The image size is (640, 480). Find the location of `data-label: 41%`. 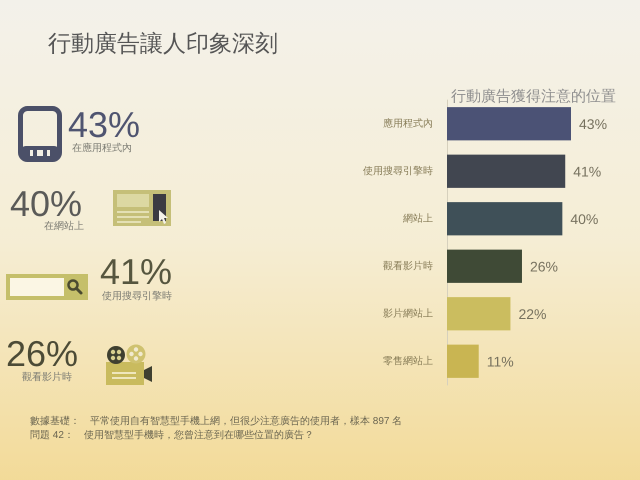

data-label: 41% is located at coordinates (587, 171).